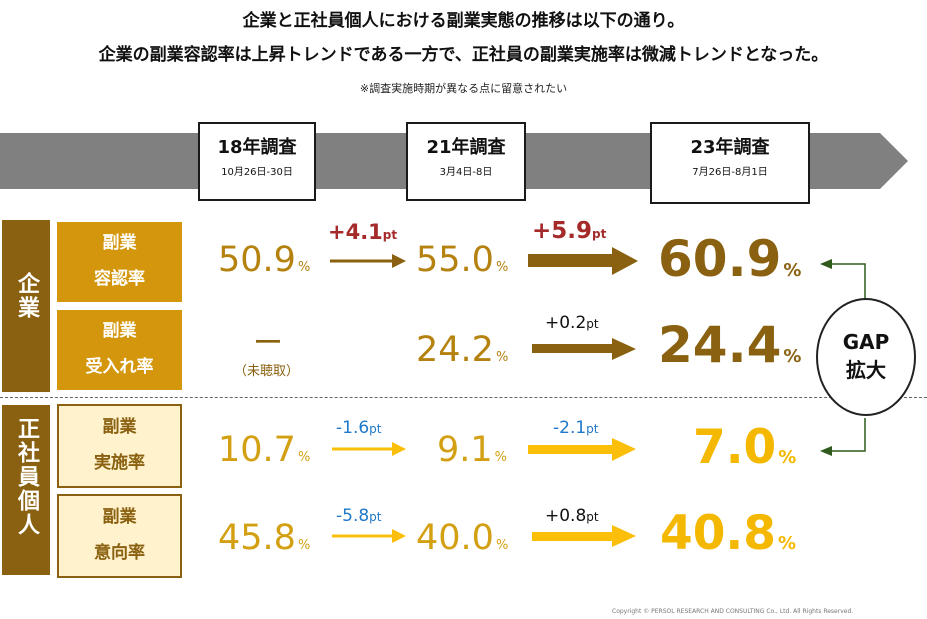 This screenshot has width=927, height=619. I want to click on row-label-acceptance: 副業 容認率, so click(119, 262).